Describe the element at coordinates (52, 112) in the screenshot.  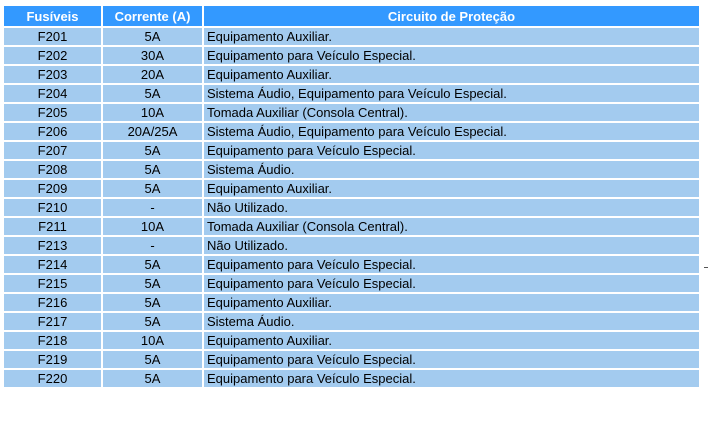
I see `fuse-id-cell: F205` at that location.